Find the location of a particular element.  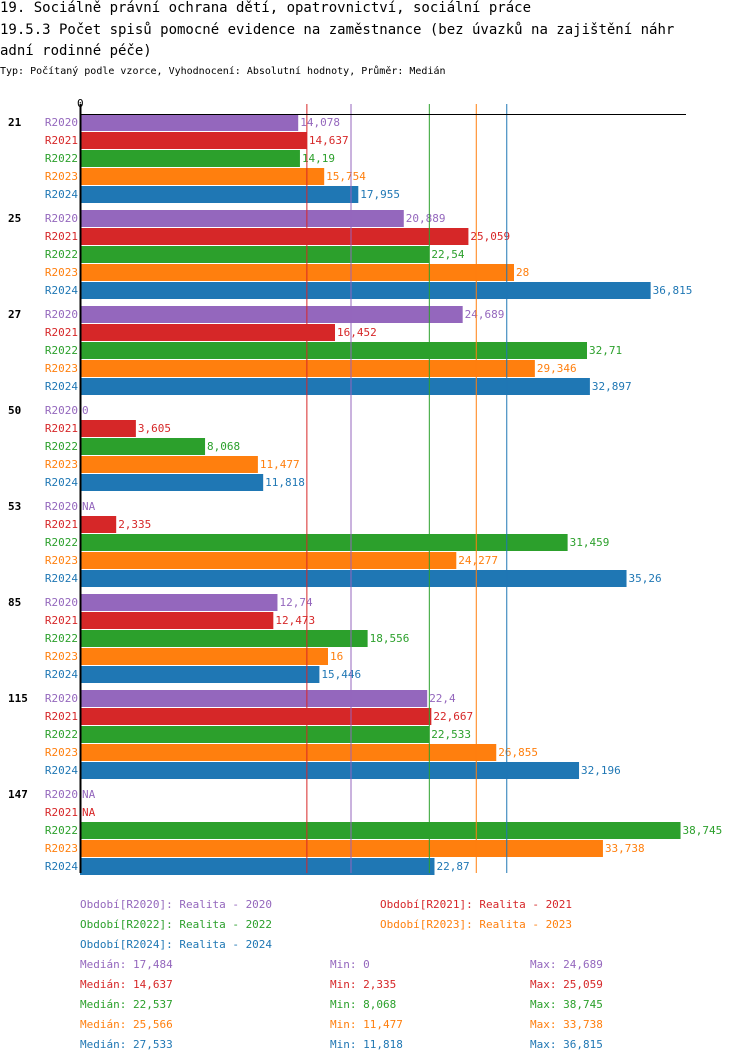

category-label: 21 is located at coordinates (15, 122).